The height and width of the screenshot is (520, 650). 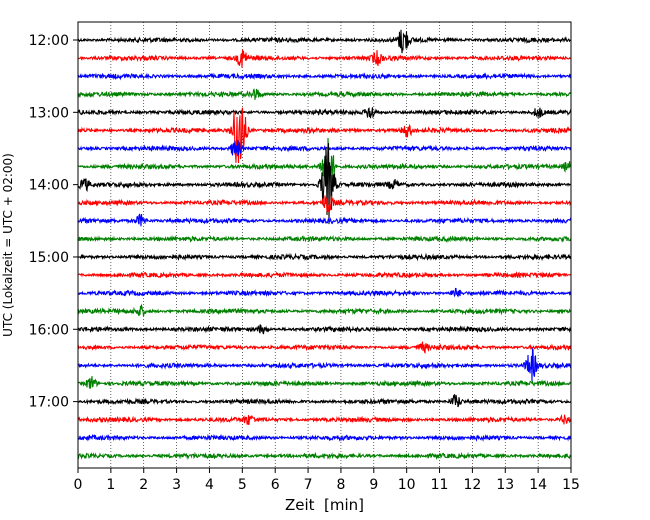 I want to click on y-axis-label: UTC (Lokalzeit = UTC + 02:00), so click(x=8, y=245).